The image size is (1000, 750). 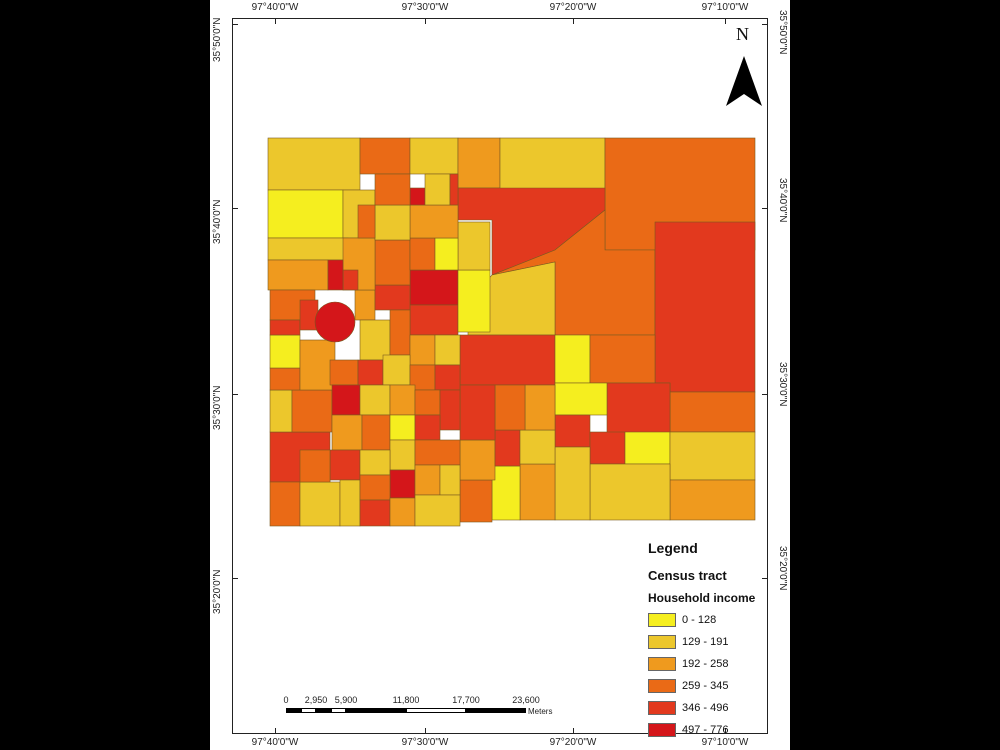 What do you see at coordinates (466, 700) in the screenshot?
I see `scale-label: 17,700` at bounding box center [466, 700].